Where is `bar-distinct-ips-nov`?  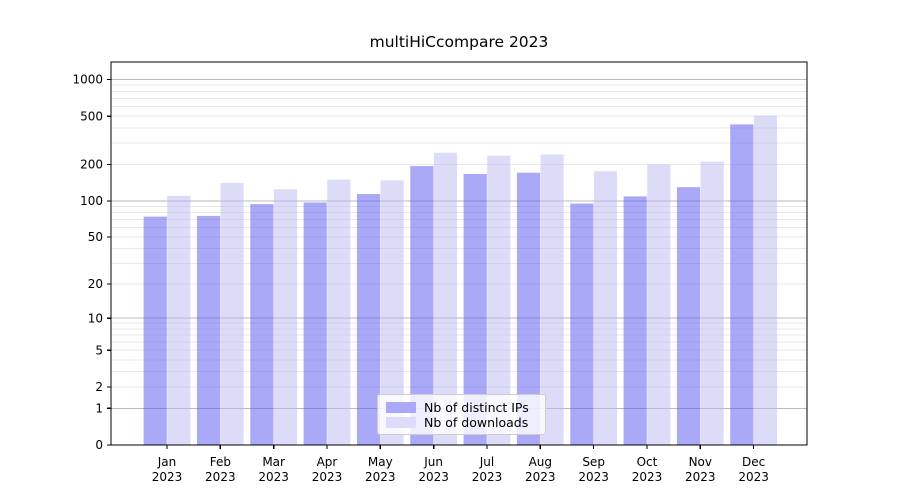
bar-distinct-ips-nov is located at coordinates (688, 316).